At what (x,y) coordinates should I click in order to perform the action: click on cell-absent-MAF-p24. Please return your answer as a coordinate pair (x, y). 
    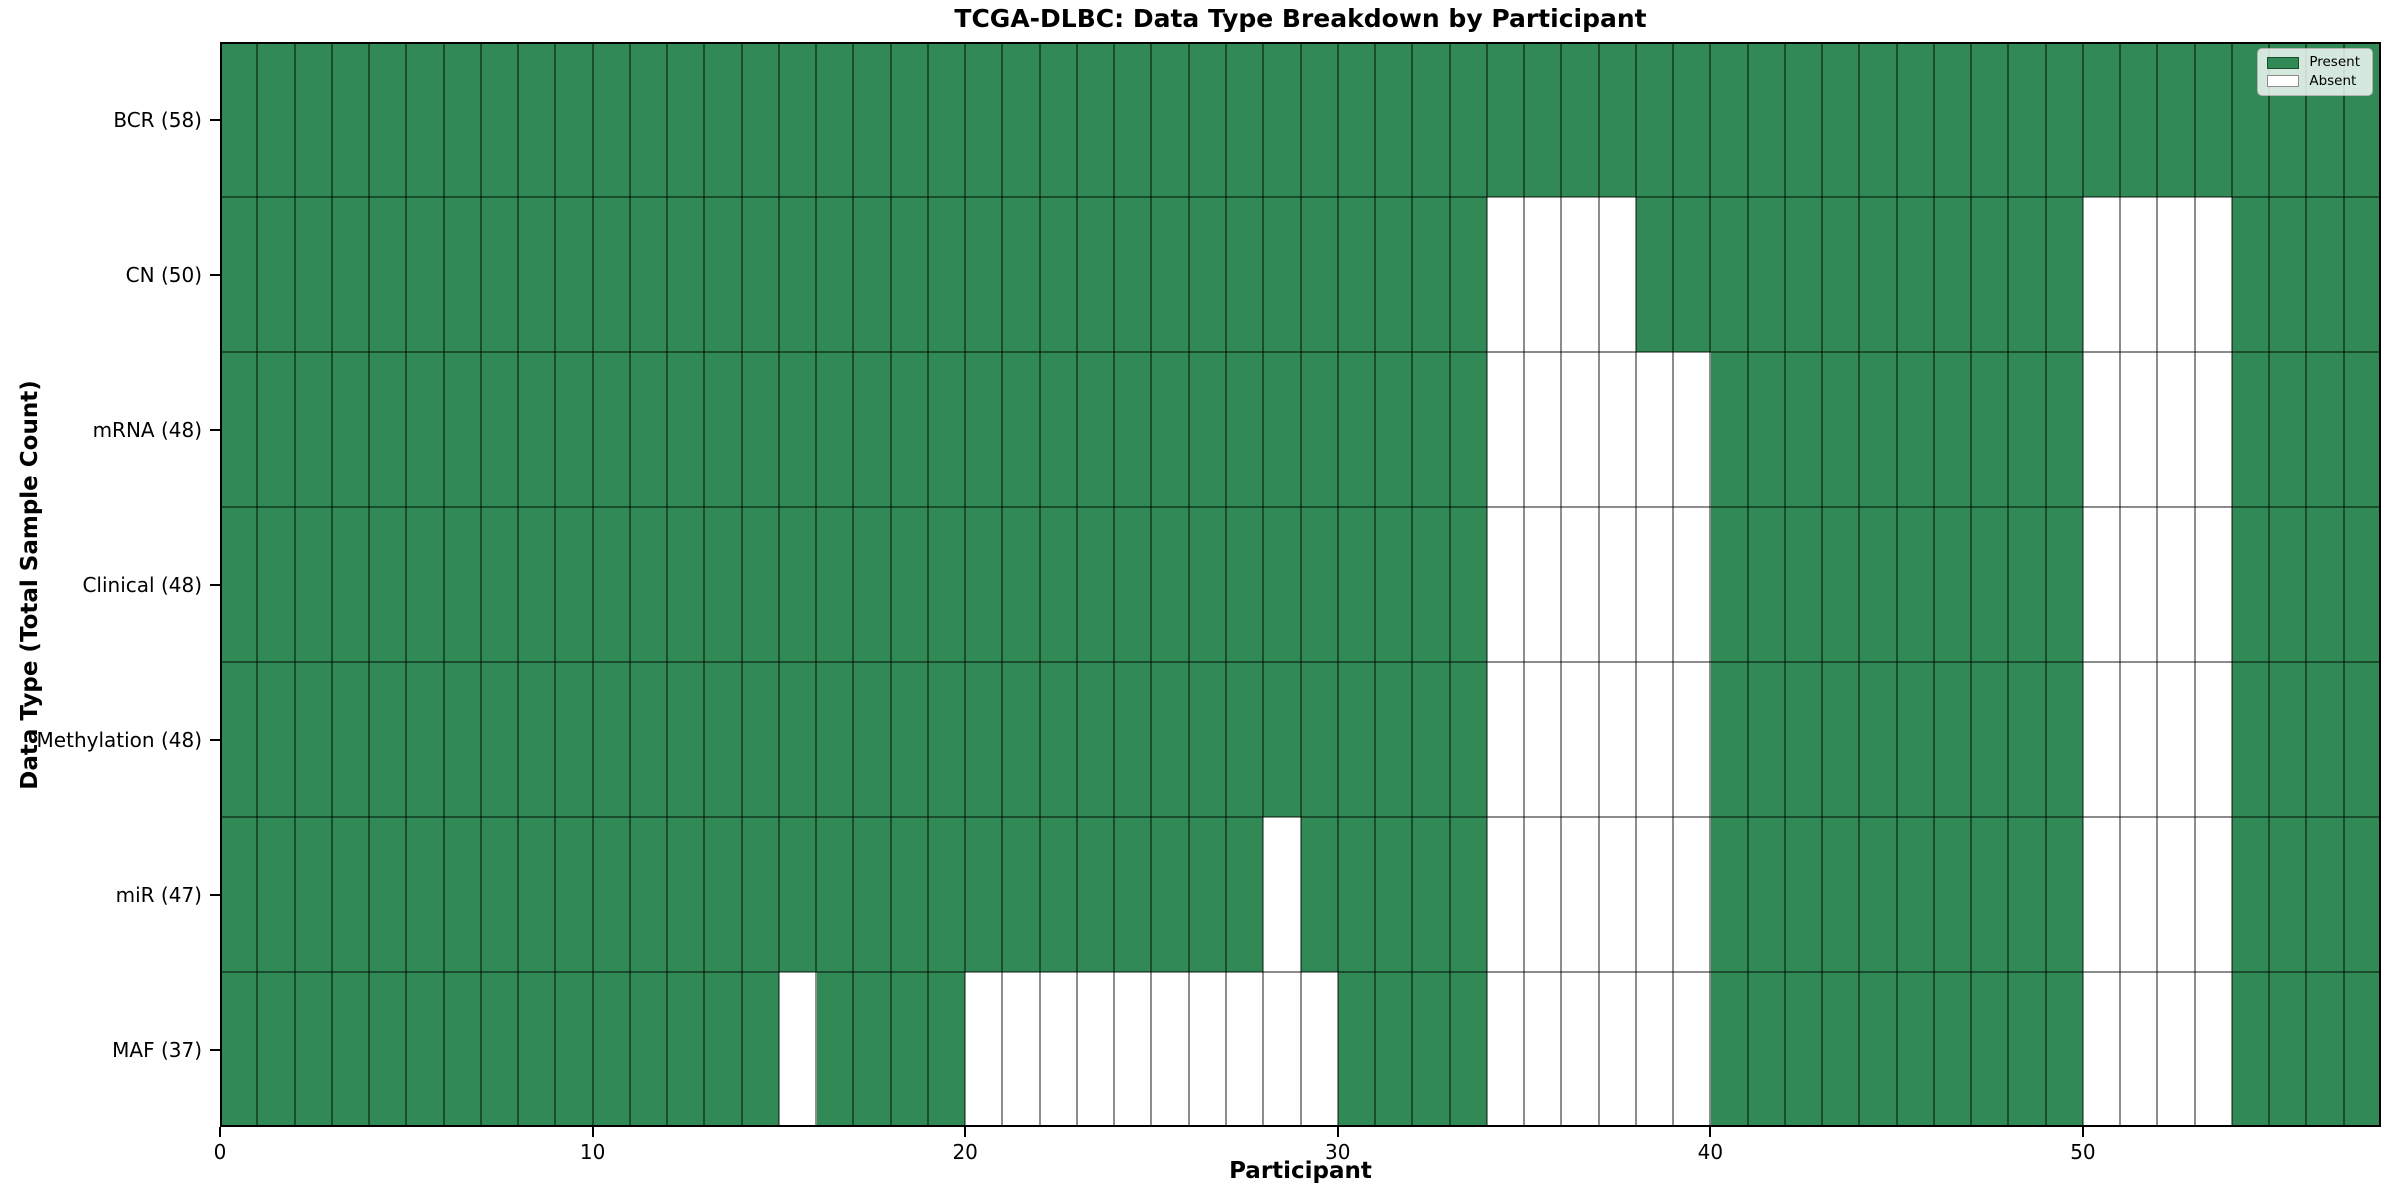
    Looking at the image, I should click on (1133, 1050).